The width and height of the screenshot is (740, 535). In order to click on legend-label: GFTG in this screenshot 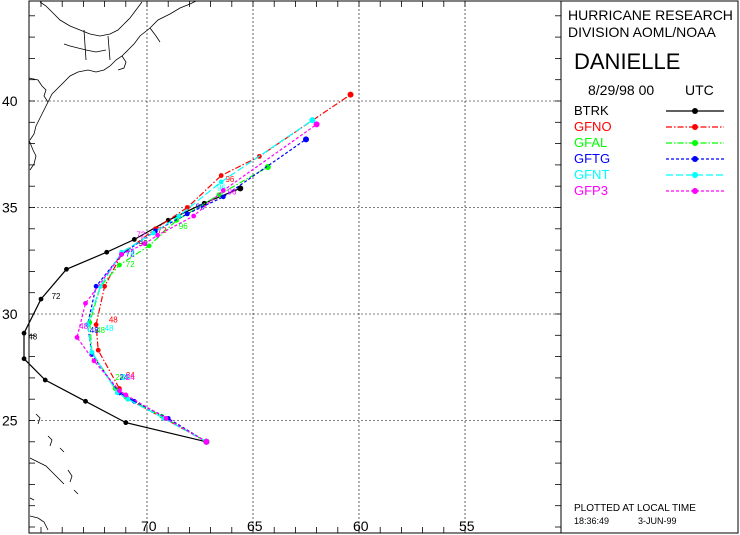, I will do `click(592, 158)`.